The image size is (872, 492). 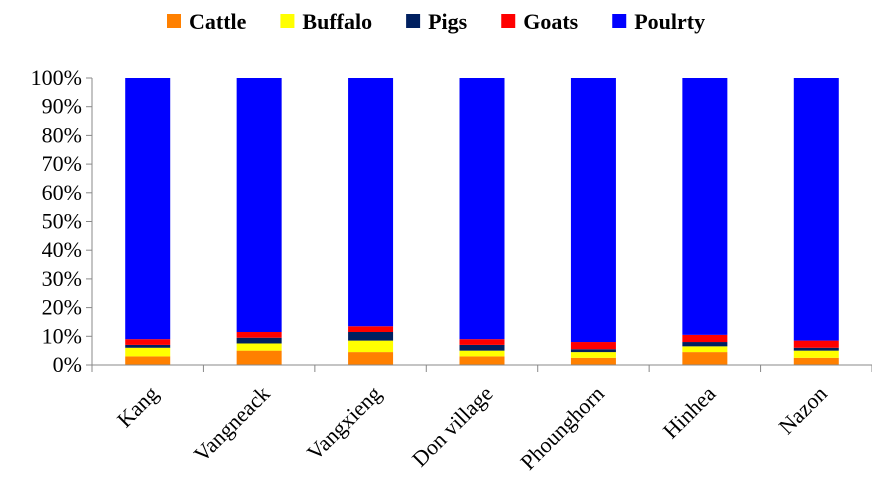 What do you see at coordinates (371, 329) in the screenshot?
I see `bar-goats-vangxieng` at bounding box center [371, 329].